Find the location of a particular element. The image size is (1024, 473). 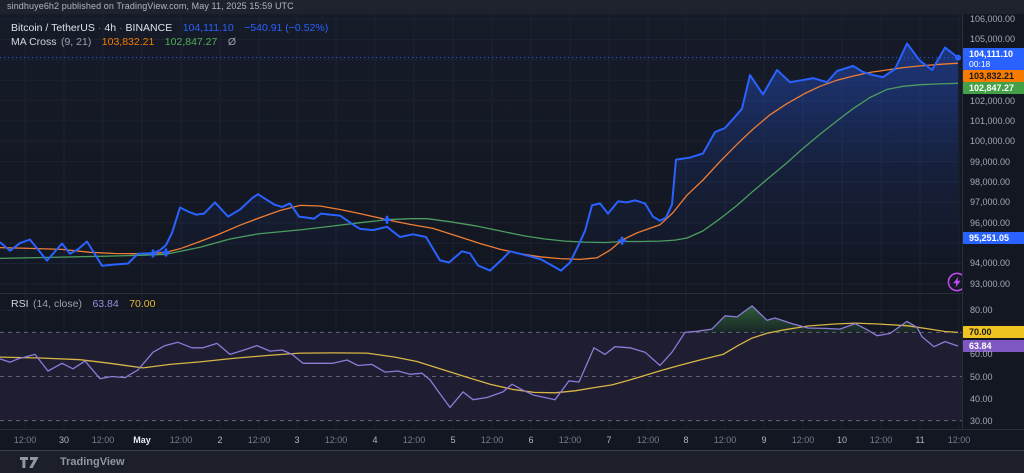

pane-divider is located at coordinates (481, 293).